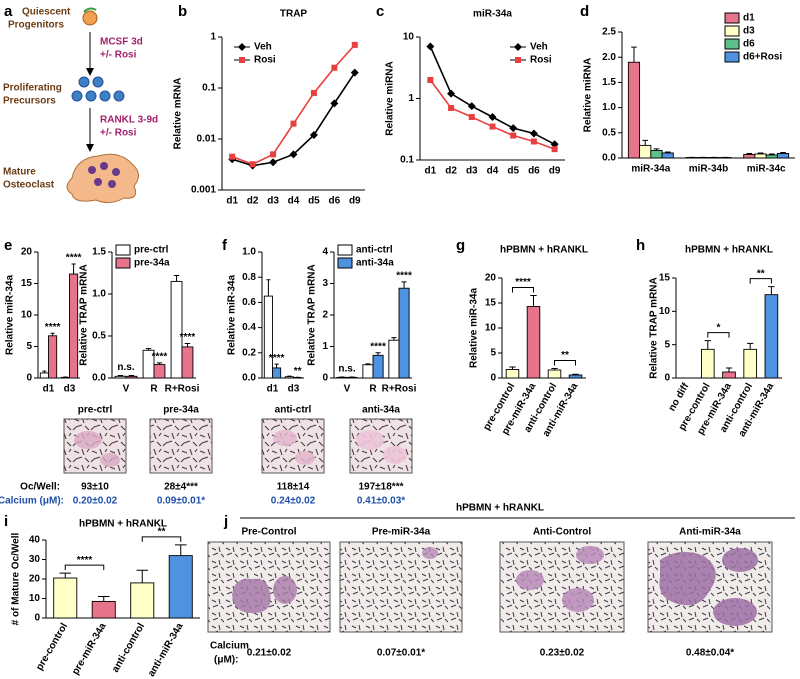 Image resolution: width=800 pixels, height=679 pixels. I want to click on x-tick-label: d5, so click(513, 171).